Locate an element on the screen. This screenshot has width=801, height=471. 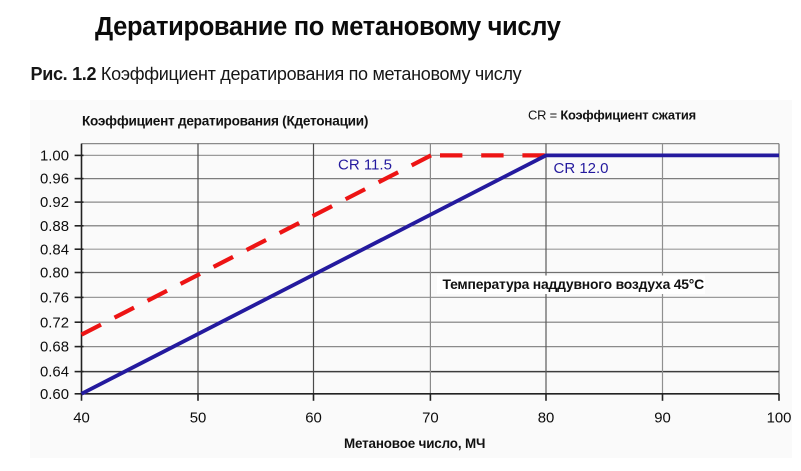
svg-text: 0.60 is located at coordinates (54, 395).